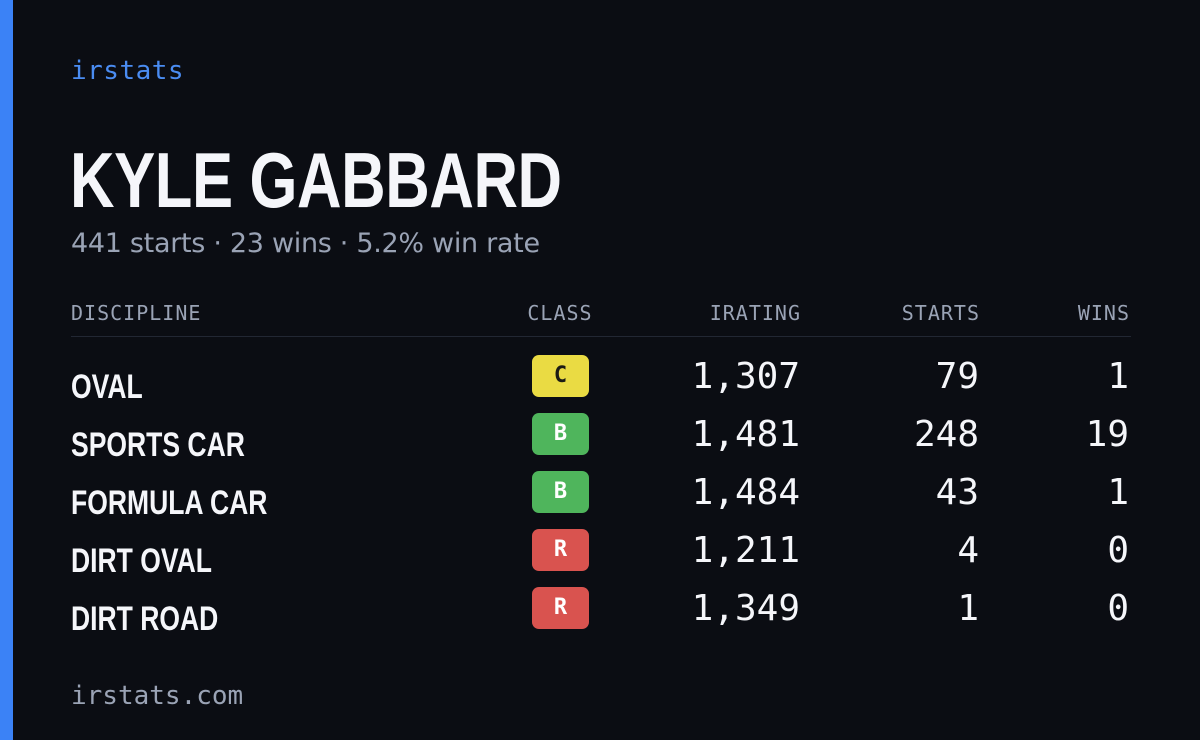  What do you see at coordinates (560, 376) in the screenshot?
I see `class-badge: C` at bounding box center [560, 376].